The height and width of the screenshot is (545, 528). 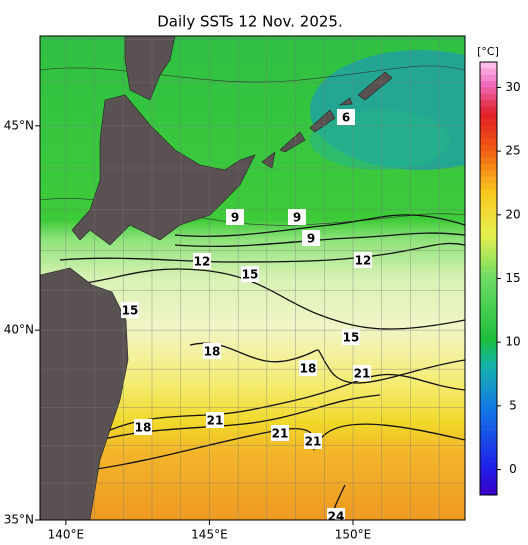 I want to click on y-tick-label: 35°N, so click(x=19, y=520).